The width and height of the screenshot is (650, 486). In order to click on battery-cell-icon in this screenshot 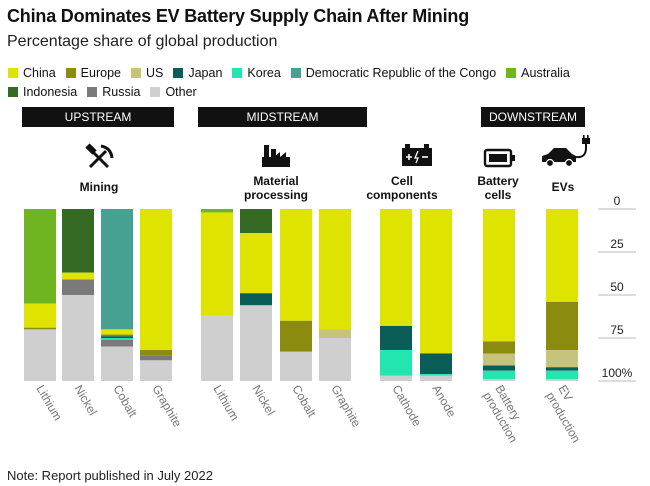, I will do `click(417, 155)`.